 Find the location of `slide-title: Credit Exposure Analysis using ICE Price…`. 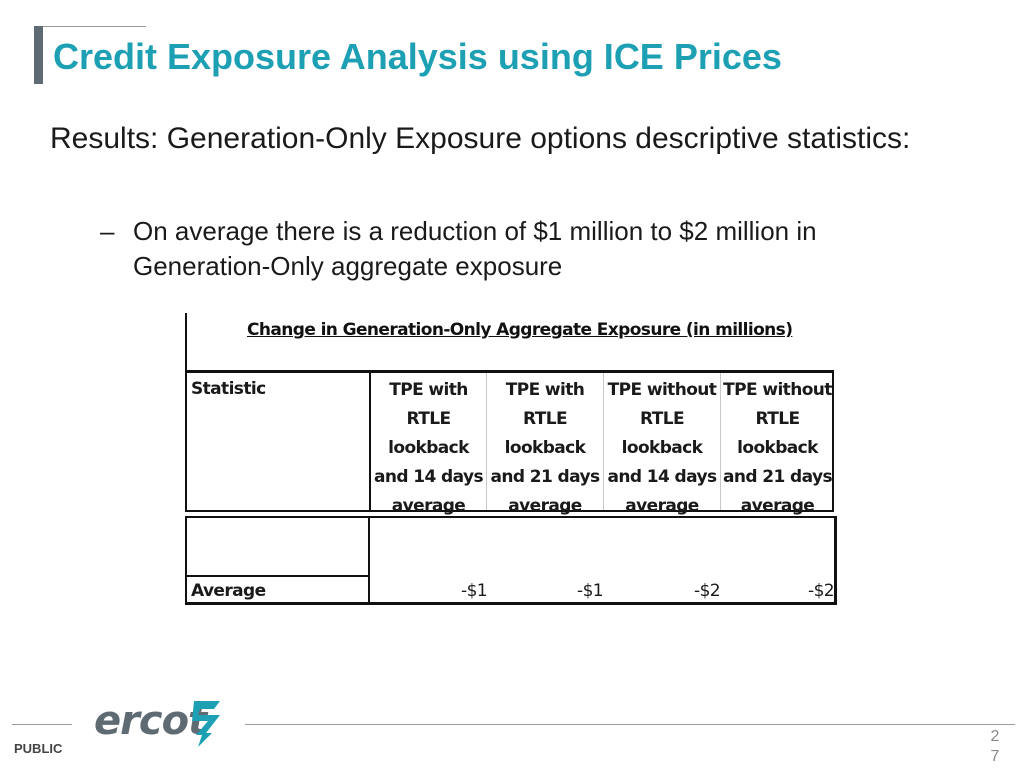

slide-title: Credit Exposure Analysis using ICE Price… is located at coordinates (417, 56).